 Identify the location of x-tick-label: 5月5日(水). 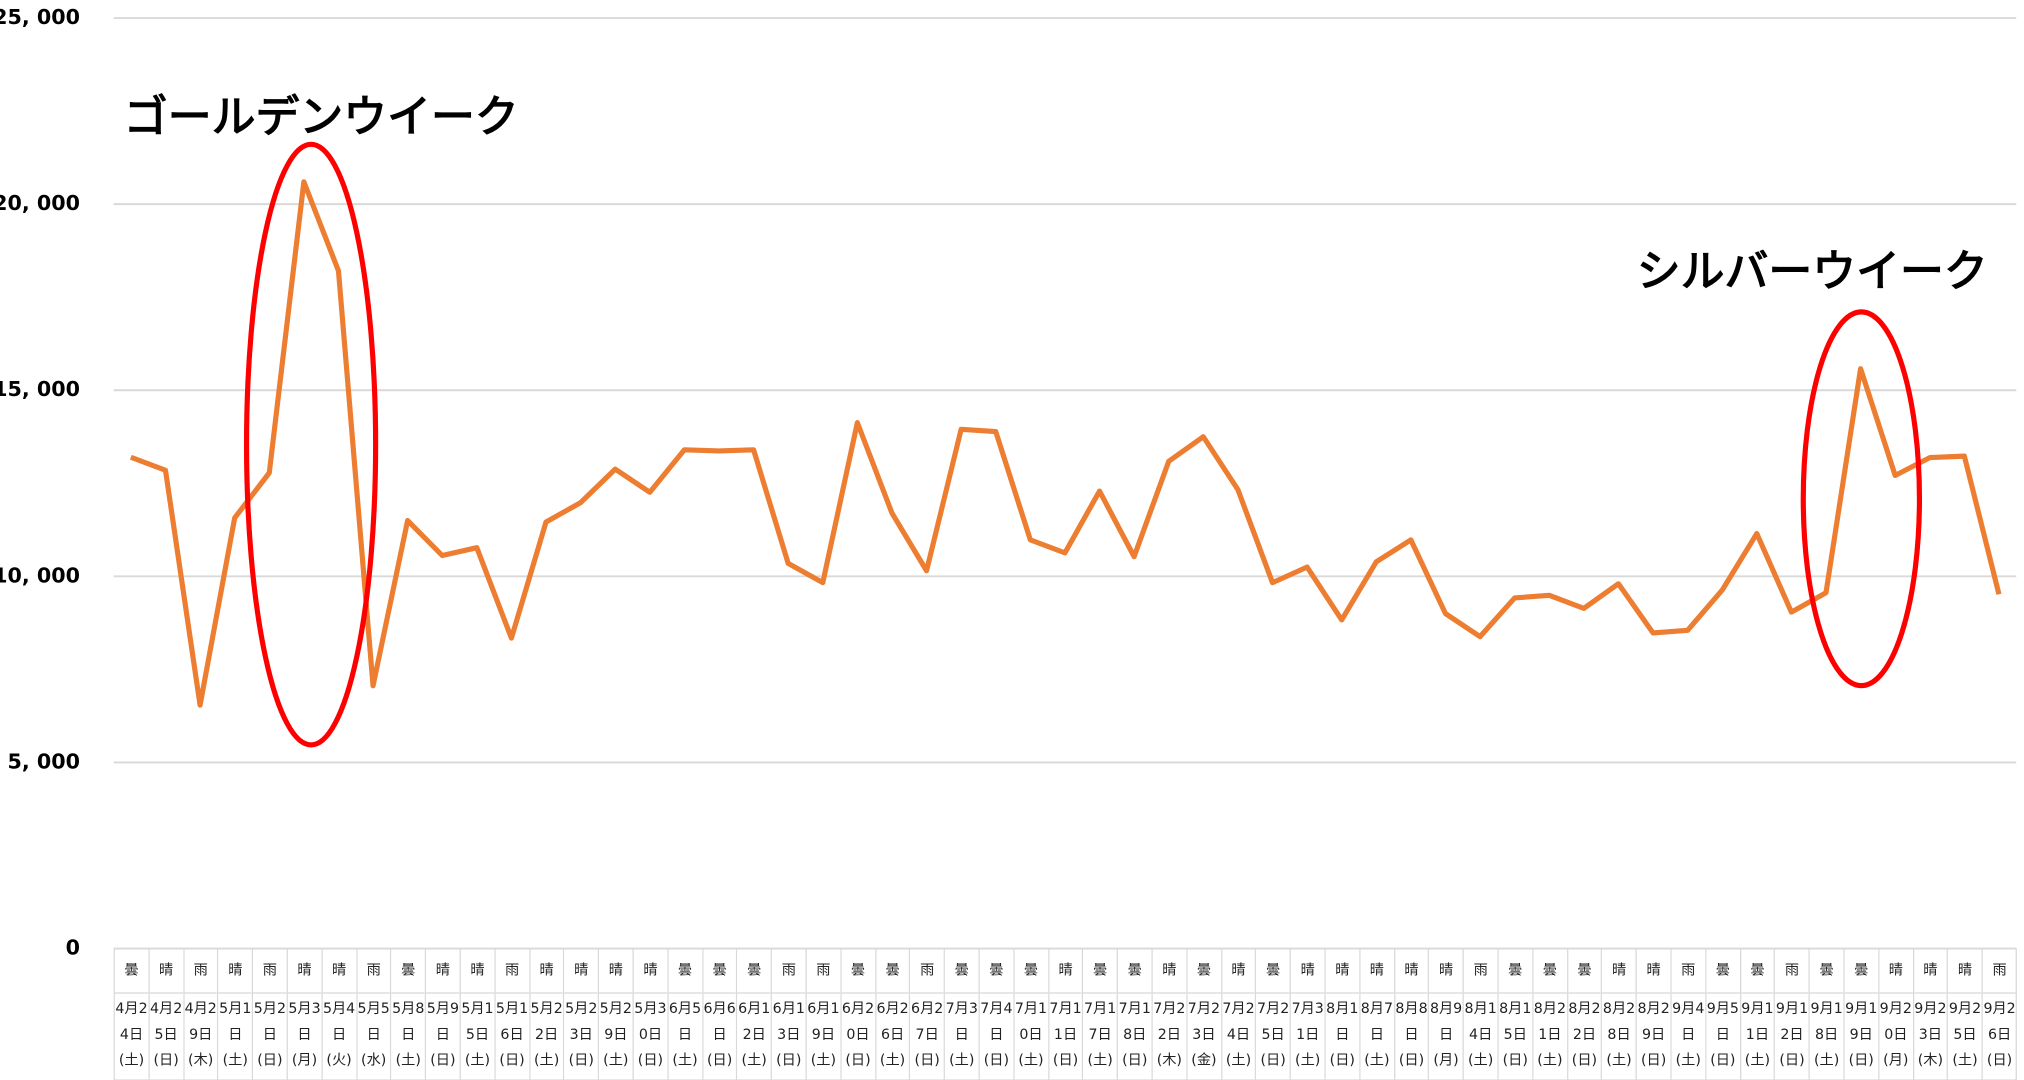
(373, 1034).